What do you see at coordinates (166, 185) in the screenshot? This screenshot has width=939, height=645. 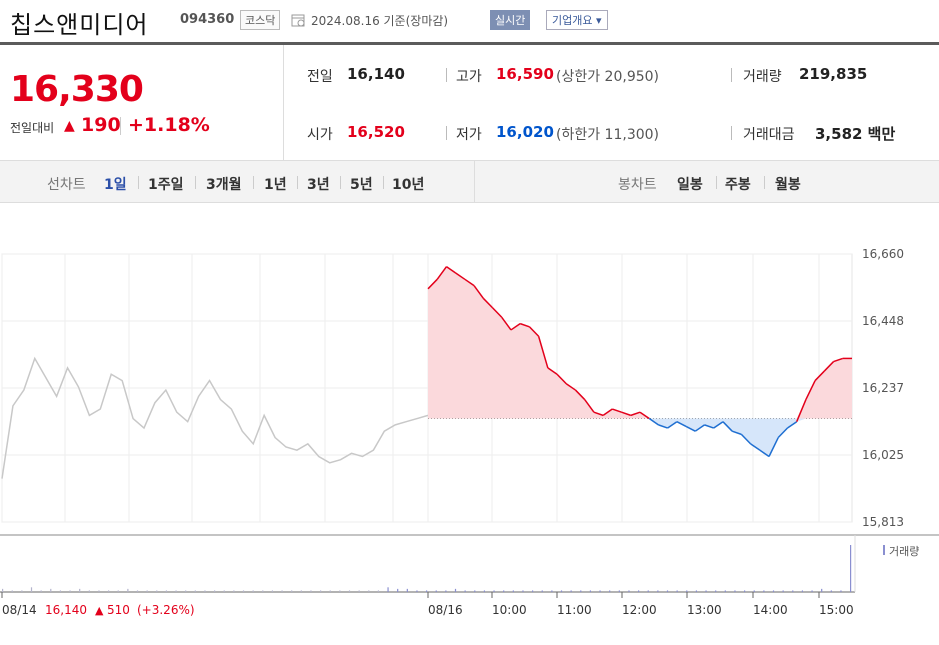 I see `period-1w: 1주일` at bounding box center [166, 185].